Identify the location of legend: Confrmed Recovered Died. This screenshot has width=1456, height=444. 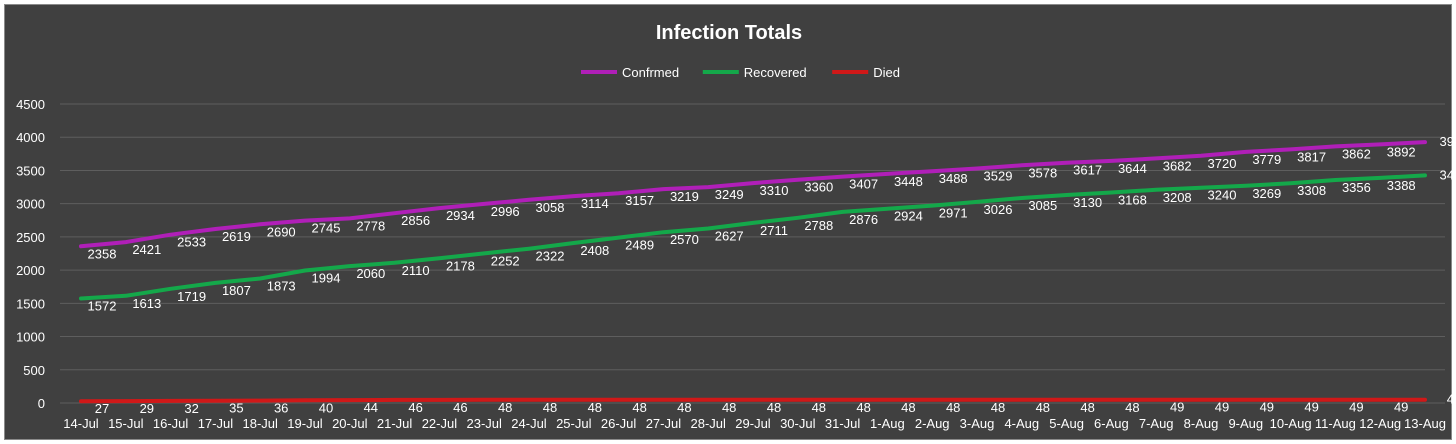
(740, 72).